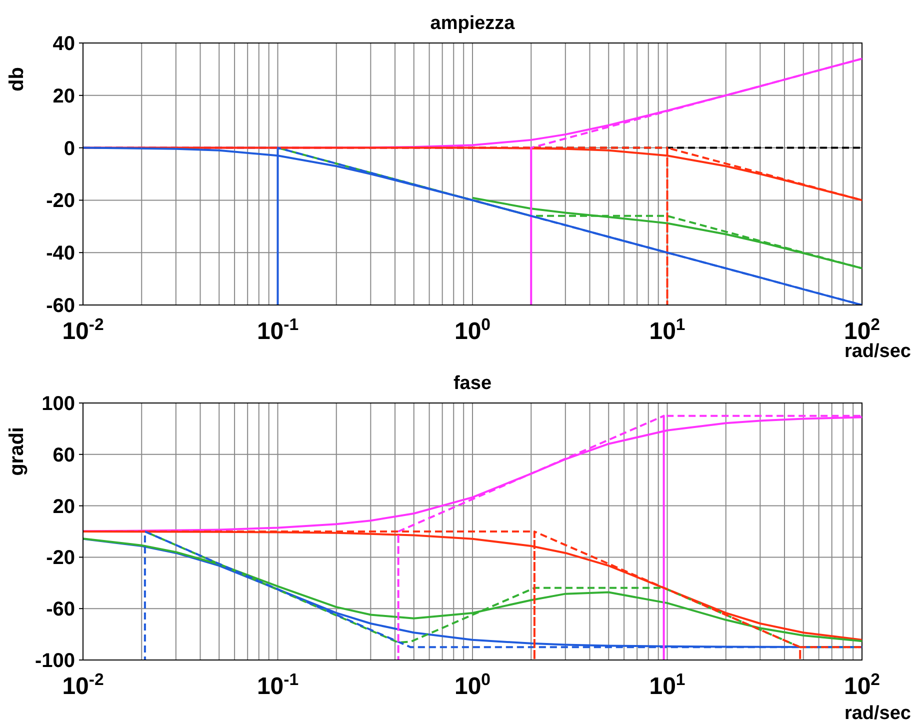  Describe the element at coordinates (63, 455) in the screenshot. I see `y-tick-label: 60` at that location.